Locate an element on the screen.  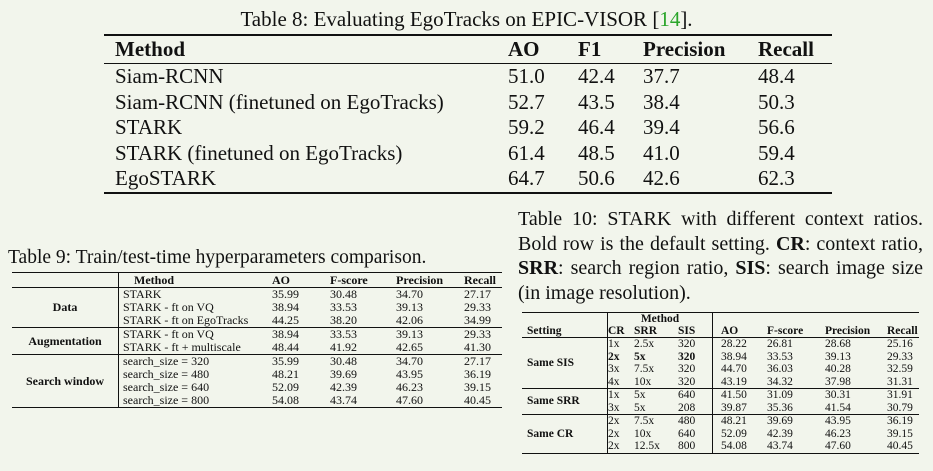
table9-header-recall: Recall is located at coordinates (483, 280).